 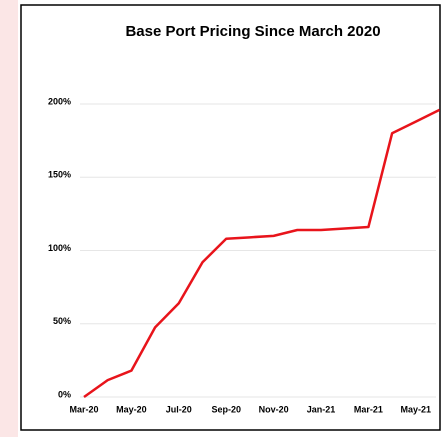 I want to click on x-tick-label: Nov-20, so click(x=274, y=409).